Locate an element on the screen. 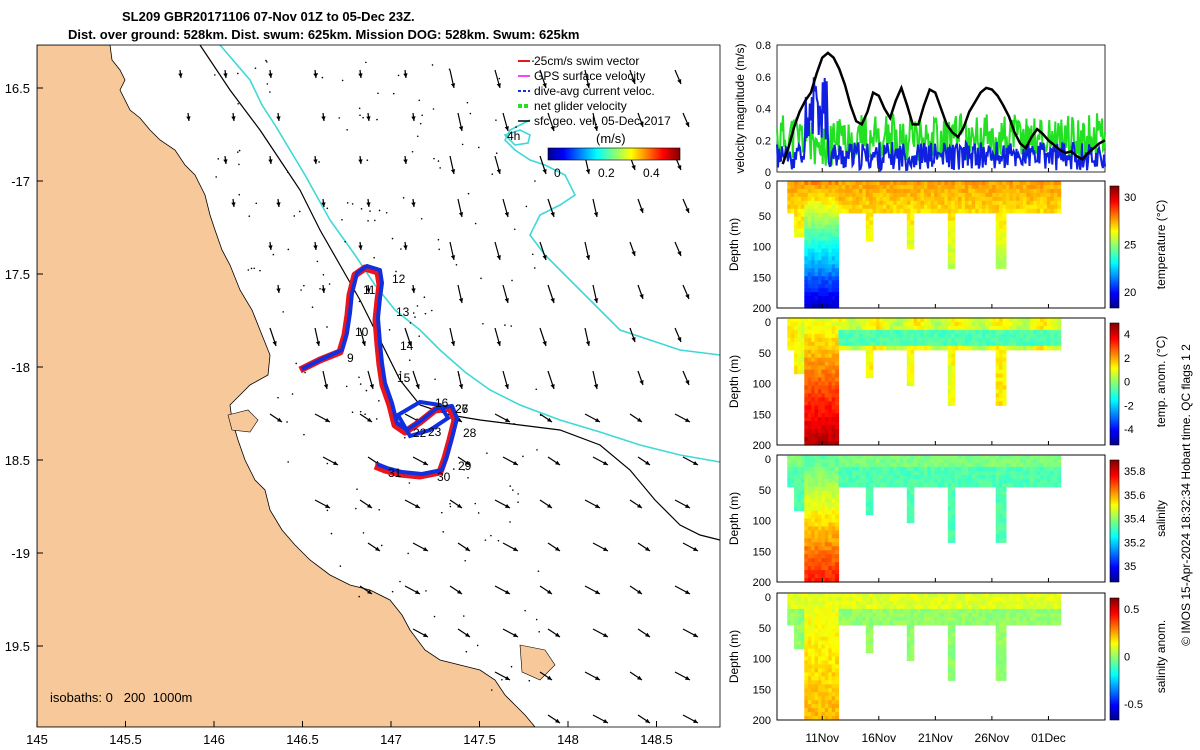 This screenshot has height=750, width=1200. track-day-label: 22 is located at coordinates (420, 433).